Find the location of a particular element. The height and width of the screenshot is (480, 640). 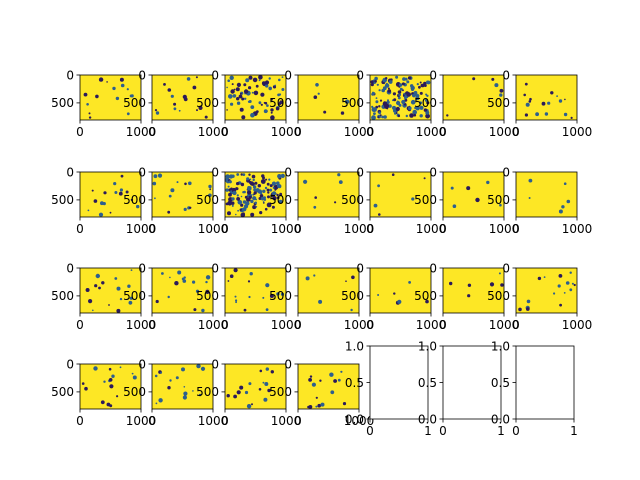

subplot-r3c6: 0.00.51.00 1 is located at coordinates (534, 388).